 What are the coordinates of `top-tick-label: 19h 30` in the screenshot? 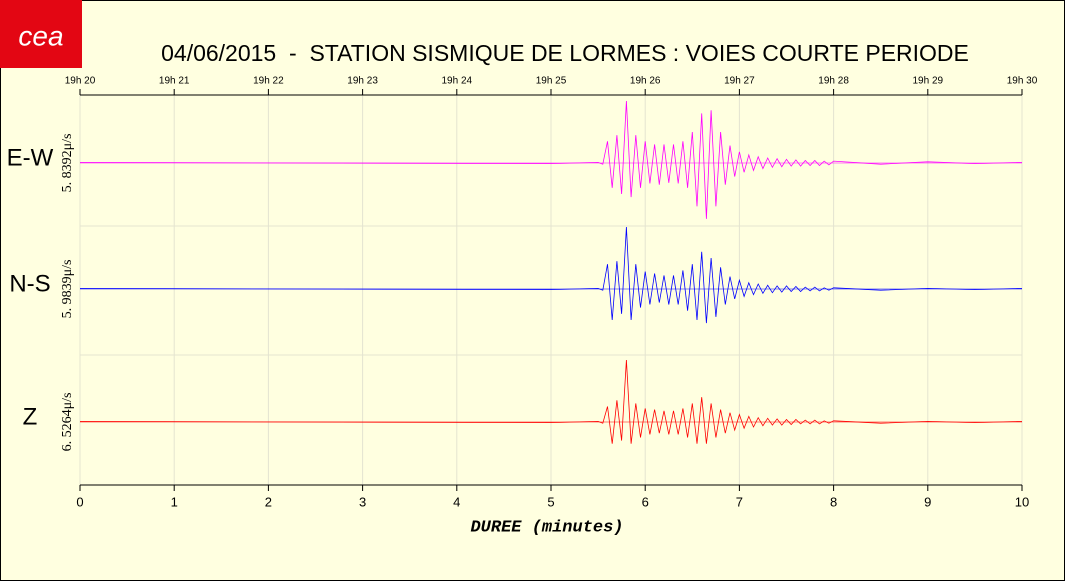 It's located at (1022, 81).